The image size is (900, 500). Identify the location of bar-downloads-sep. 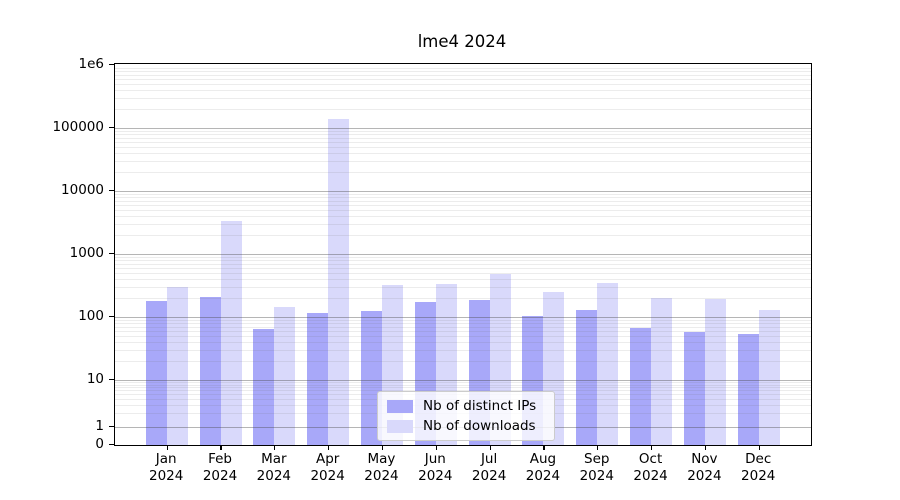
(608, 363).